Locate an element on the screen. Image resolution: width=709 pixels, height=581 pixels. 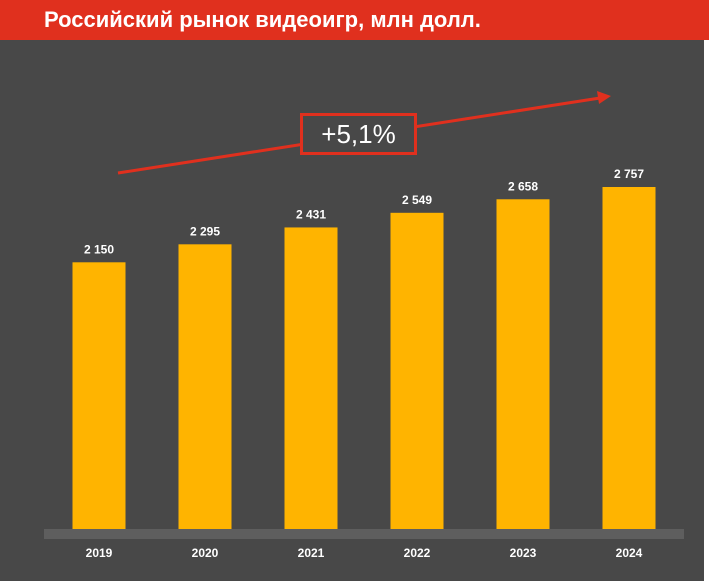
right-margin is located at coordinates (706, 310).